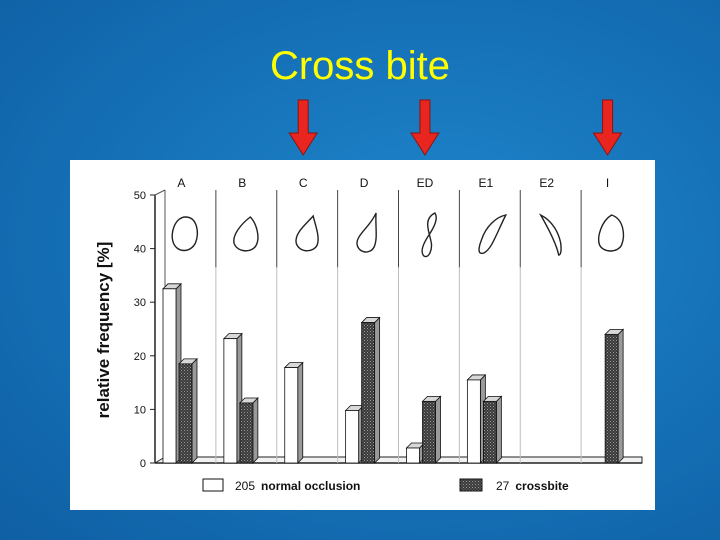 This screenshot has width=720, height=540. What do you see at coordinates (607, 183) in the screenshot?
I see `category-label: I` at bounding box center [607, 183].